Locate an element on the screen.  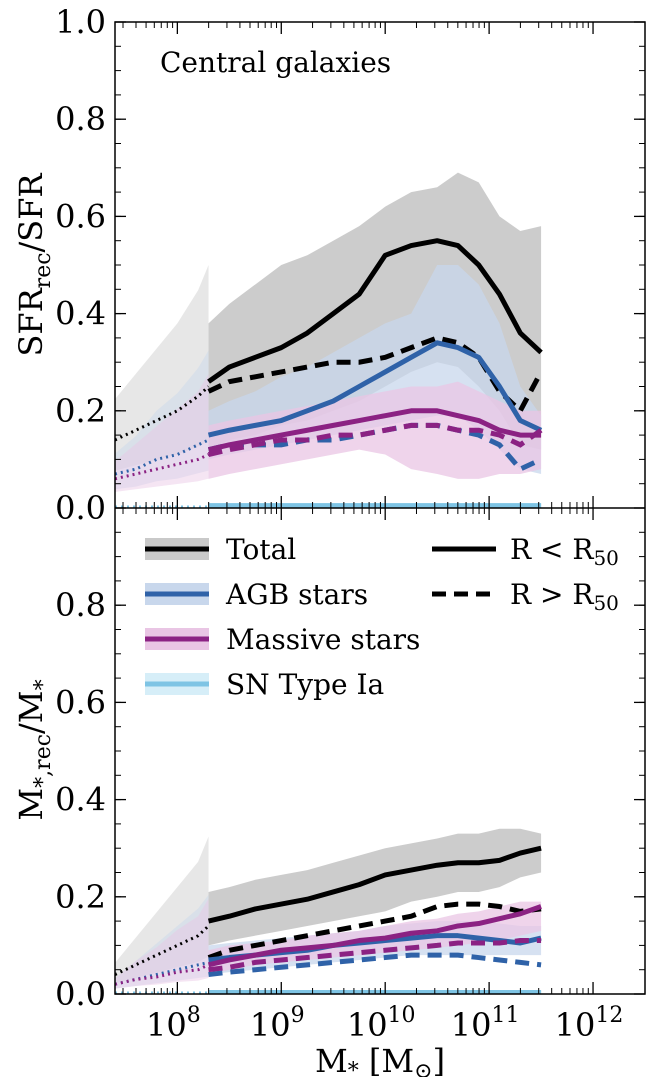
legend-label: Massive stars is located at coordinates (323, 639).